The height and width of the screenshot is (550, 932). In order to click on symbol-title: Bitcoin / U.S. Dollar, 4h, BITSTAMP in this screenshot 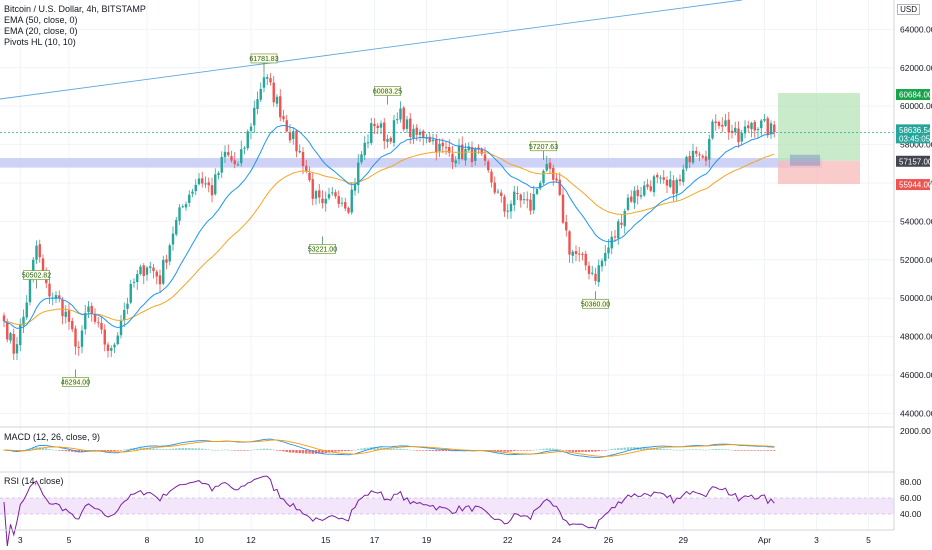, I will do `click(75, 9)`.